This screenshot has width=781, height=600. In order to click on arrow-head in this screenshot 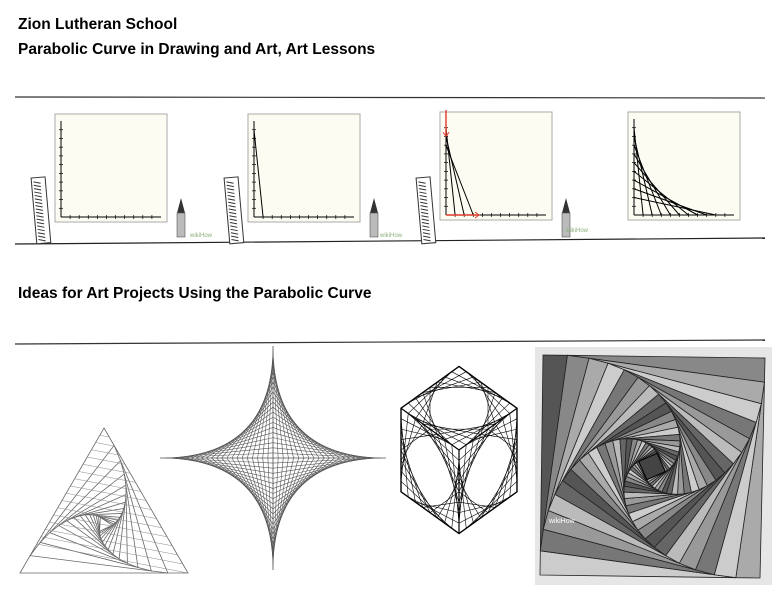, I will do `click(446, 134)`.